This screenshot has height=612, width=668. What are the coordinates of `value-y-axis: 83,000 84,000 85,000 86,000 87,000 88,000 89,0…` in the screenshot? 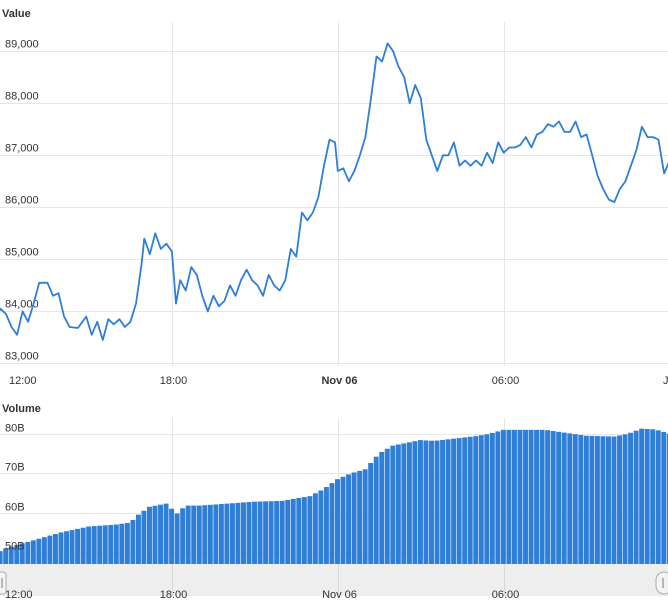 It's located at (22, 201).